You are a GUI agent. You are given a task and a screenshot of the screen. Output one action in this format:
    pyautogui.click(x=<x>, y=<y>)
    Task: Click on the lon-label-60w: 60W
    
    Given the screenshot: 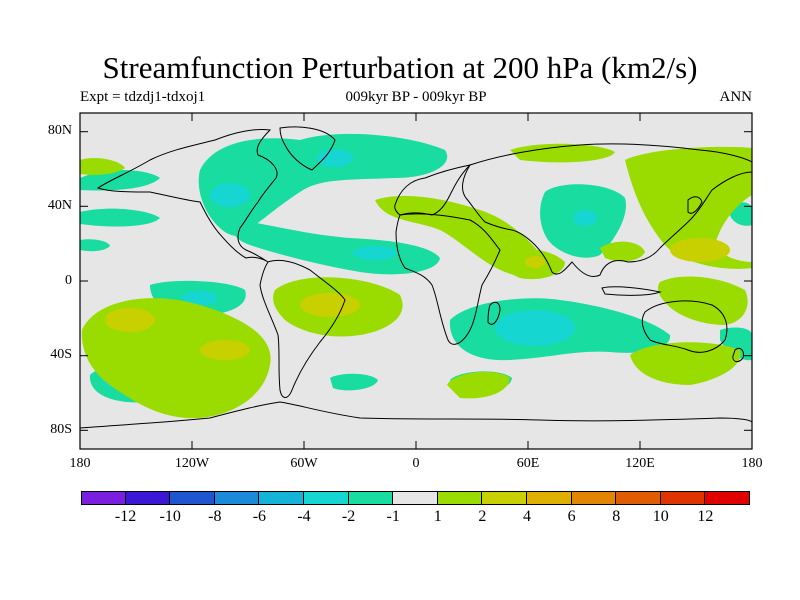 What is the action you would take?
    pyautogui.click(x=304, y=463)
    